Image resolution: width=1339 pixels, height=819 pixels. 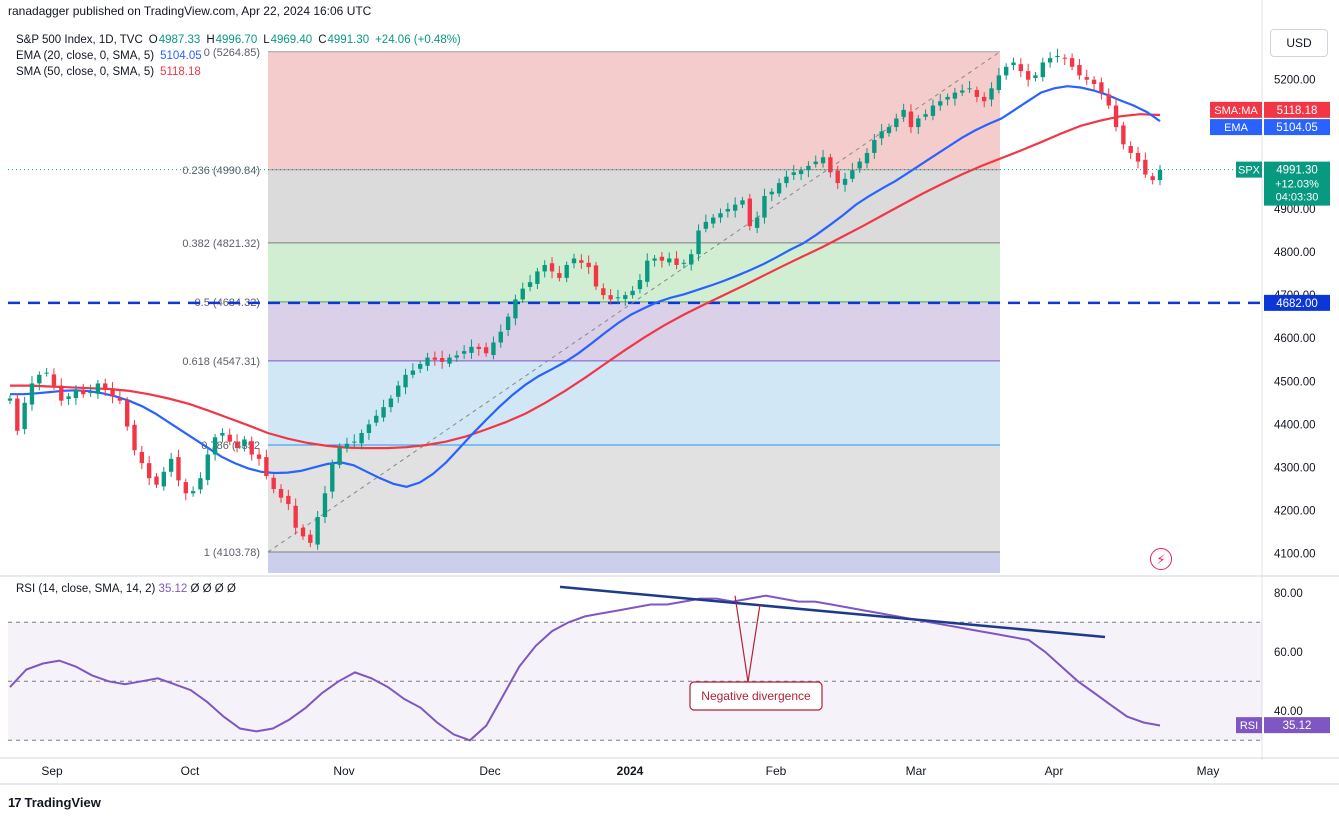 I want to click on price-tick-label: 4100.00, so click(x=1295, y=555).